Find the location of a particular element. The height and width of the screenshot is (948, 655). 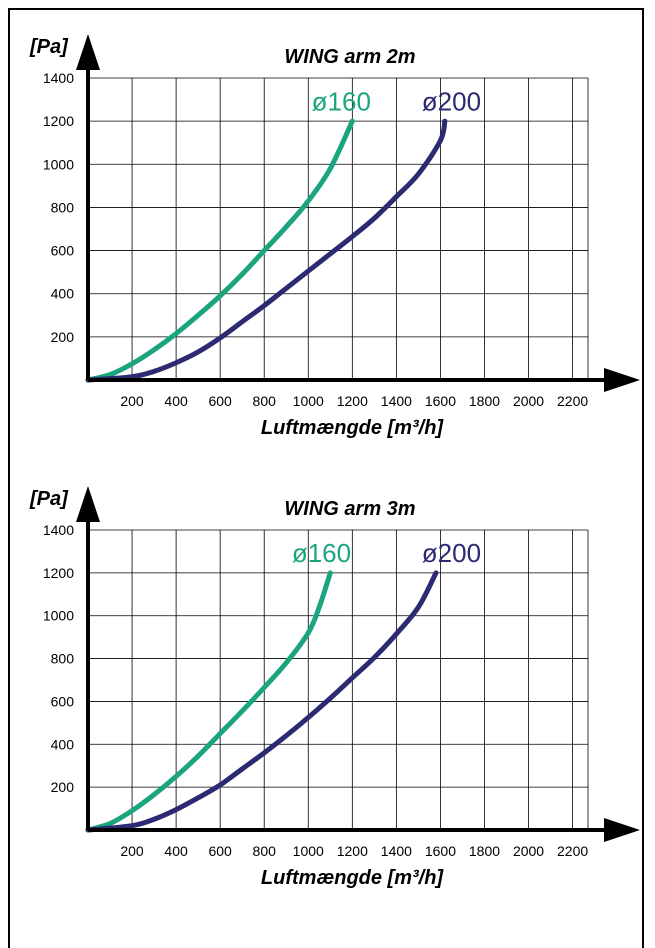

chart-title: WING arm 3m is located at coordinates (349, 509).